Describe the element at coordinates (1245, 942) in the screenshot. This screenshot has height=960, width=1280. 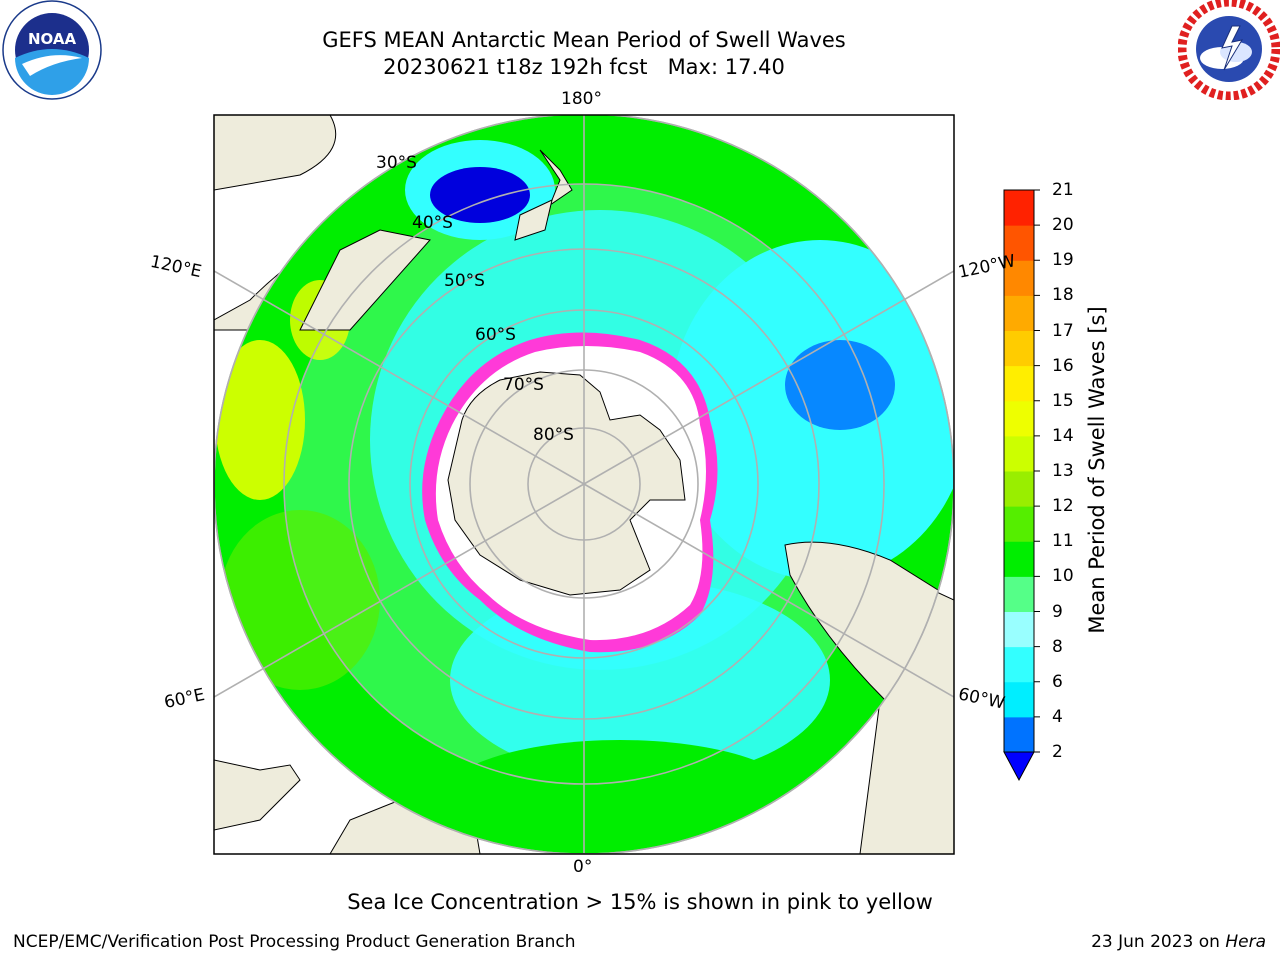
I see `run-machine: Hera` at that location.